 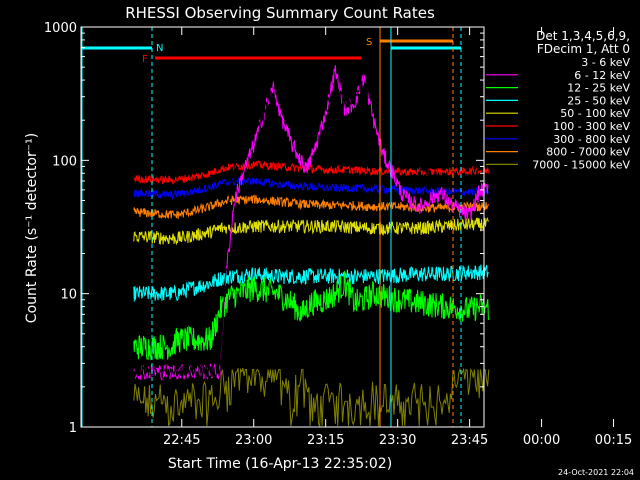 What do you see at coordinates (598, 100) in the screenshot?
I see `legend-label: 25 - 50 keV` at bounding box center [598, 100].